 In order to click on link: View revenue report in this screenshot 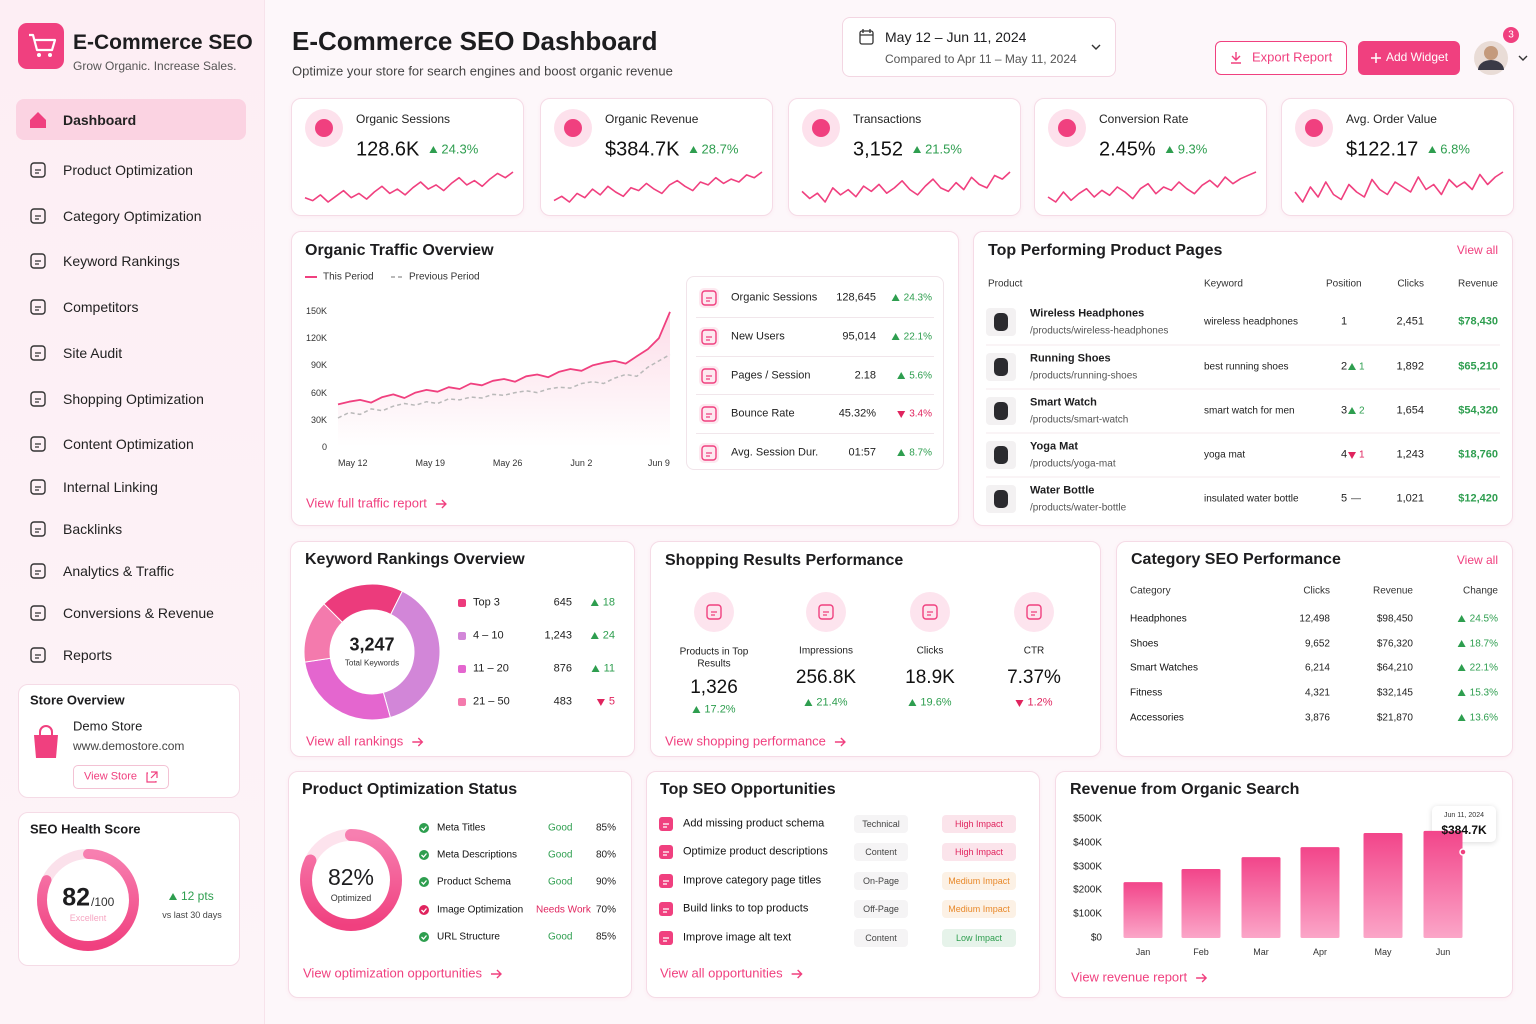, I will do `click(1129, 977)`.